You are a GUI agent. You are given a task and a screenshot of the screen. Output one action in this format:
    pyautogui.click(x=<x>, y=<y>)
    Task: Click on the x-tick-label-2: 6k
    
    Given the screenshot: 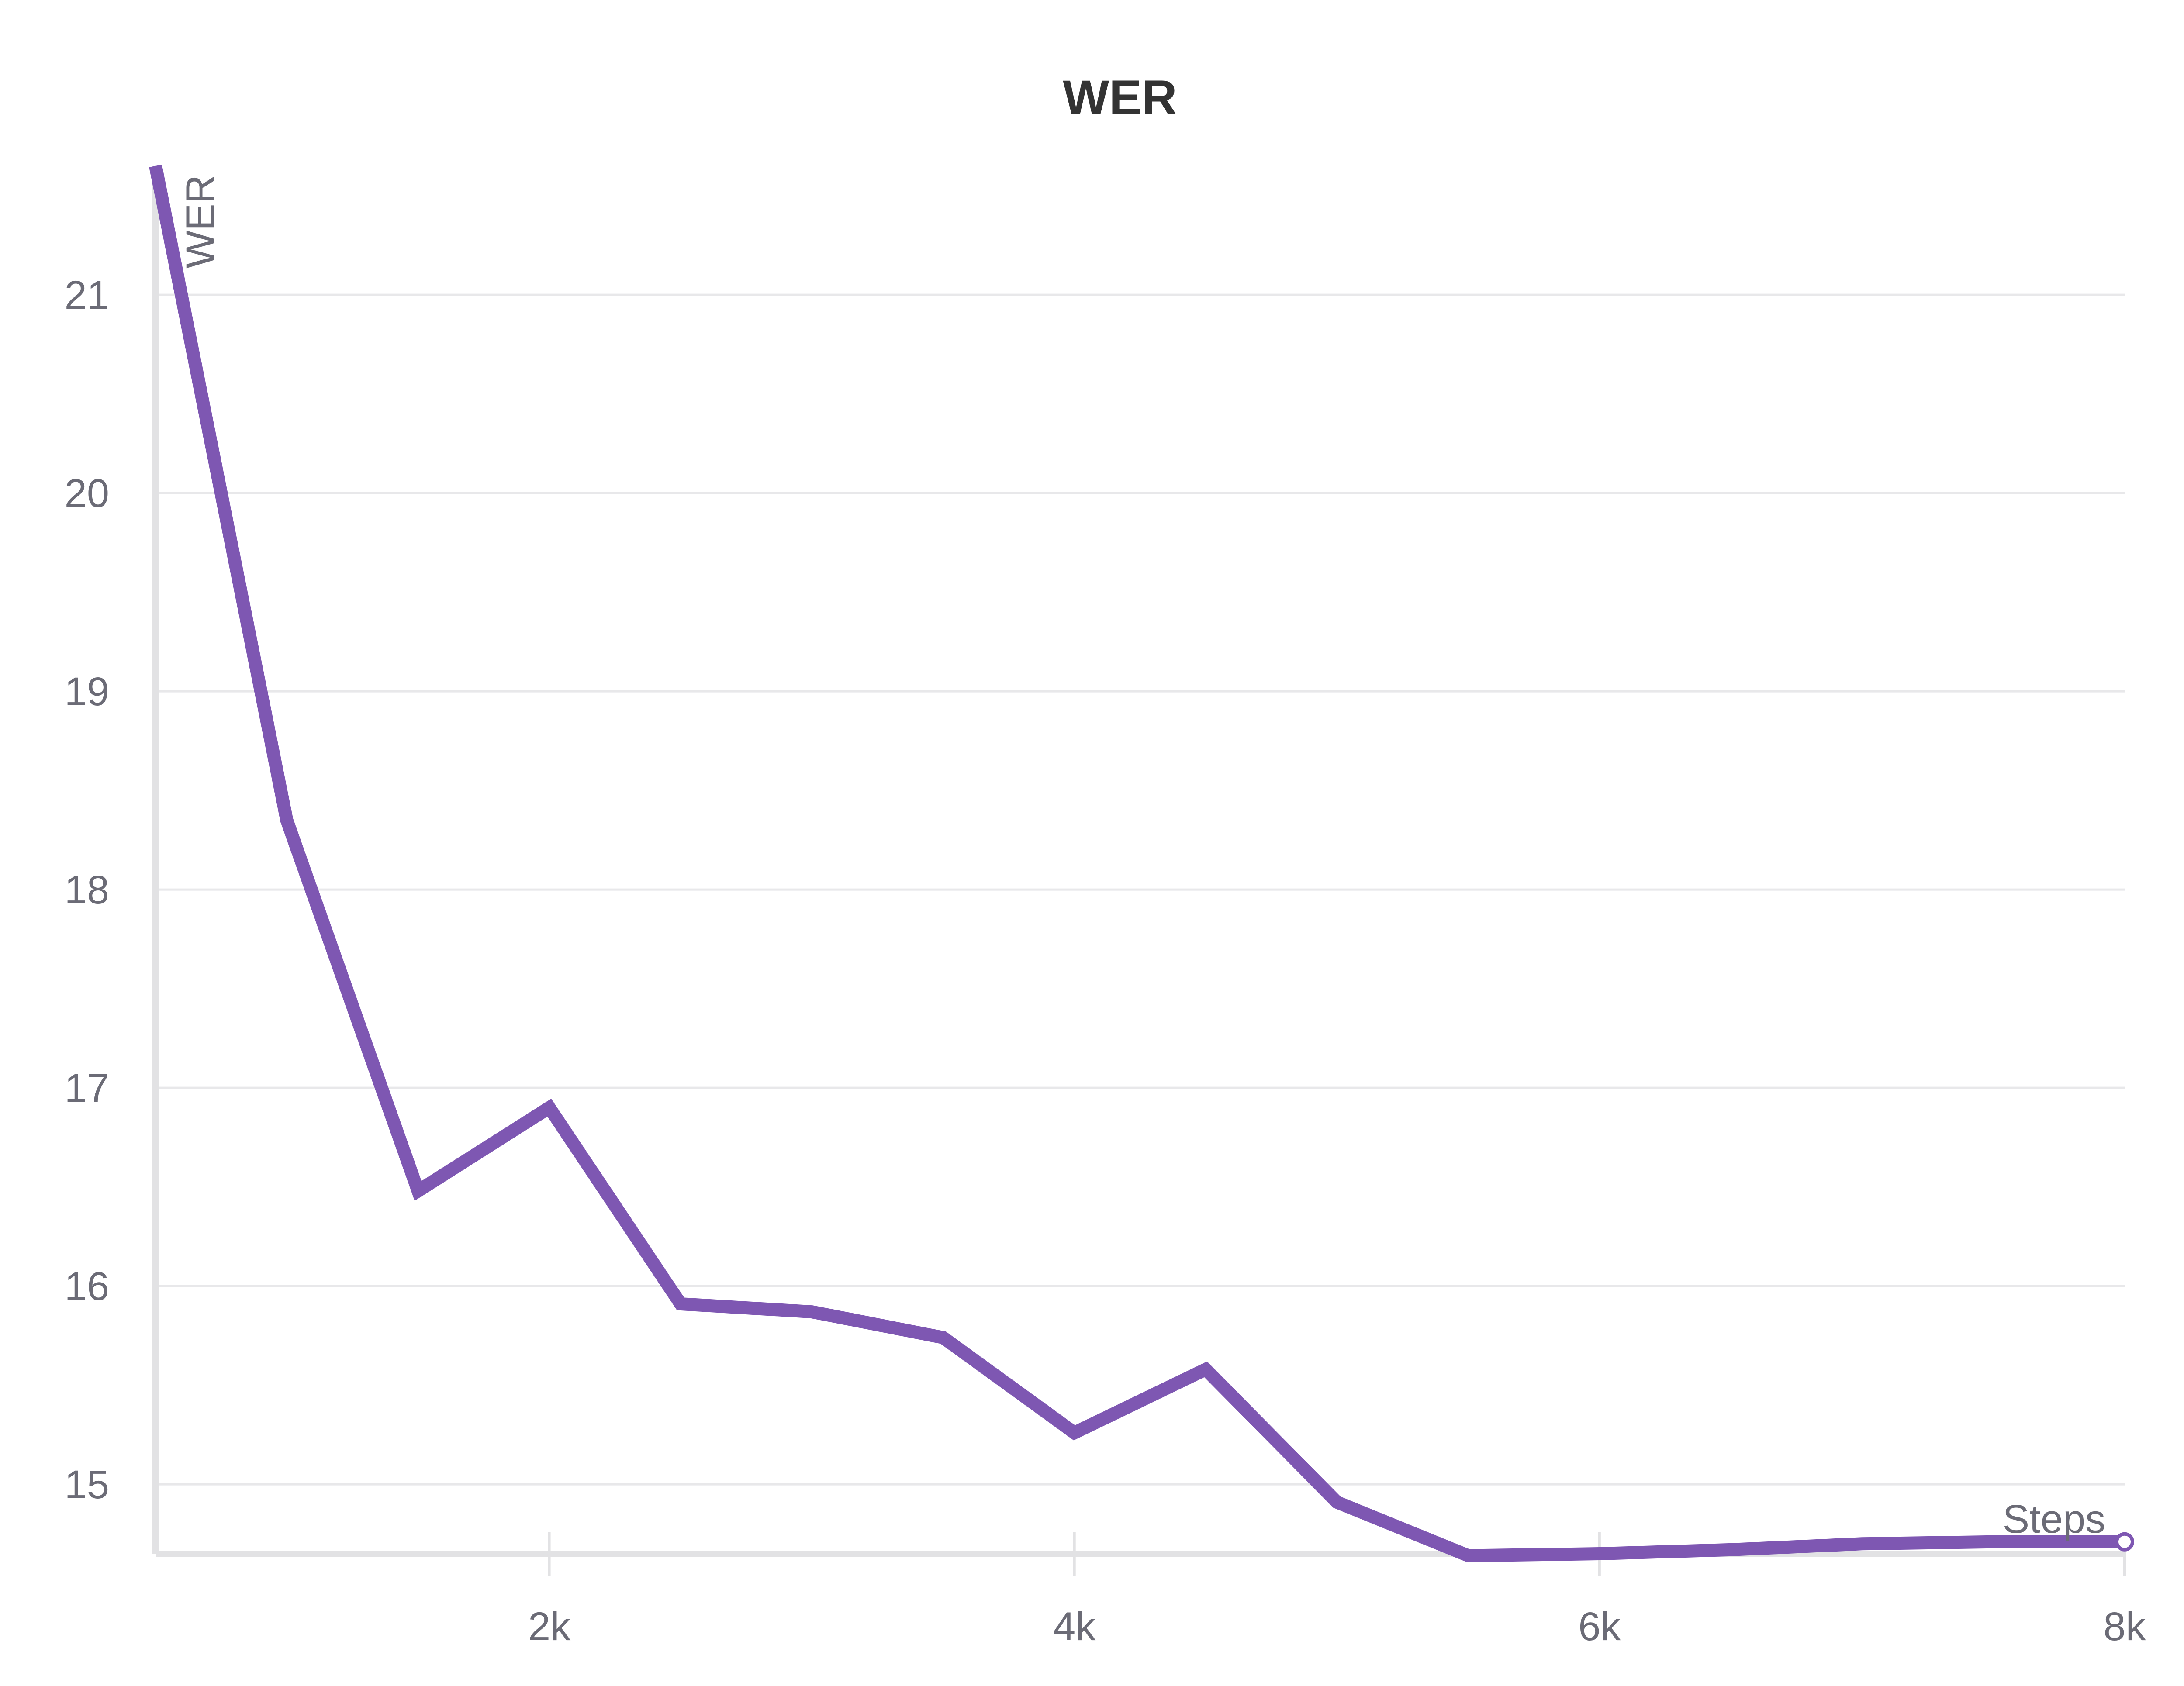 What is the action you would take?
    pyautogui.click(x=1599, y=1626)
    